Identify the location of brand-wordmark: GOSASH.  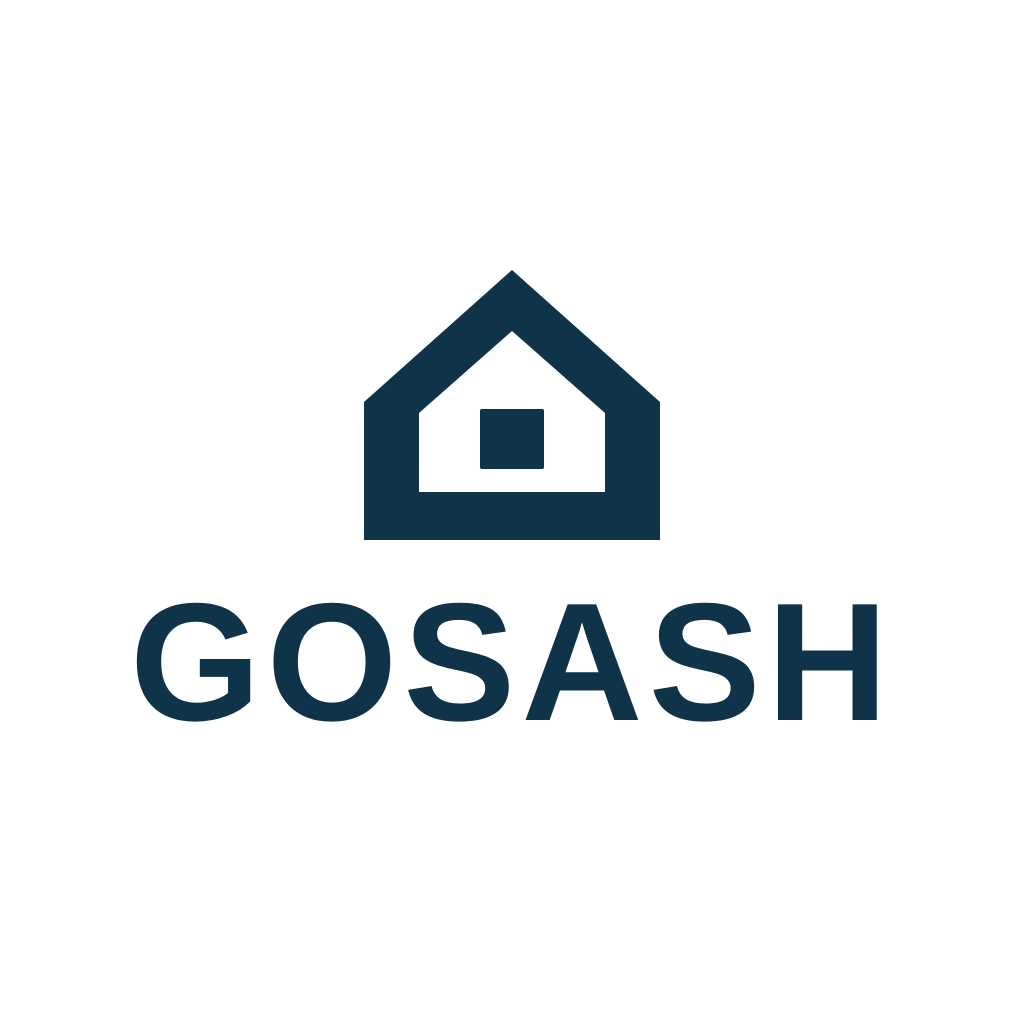
(512, 662).